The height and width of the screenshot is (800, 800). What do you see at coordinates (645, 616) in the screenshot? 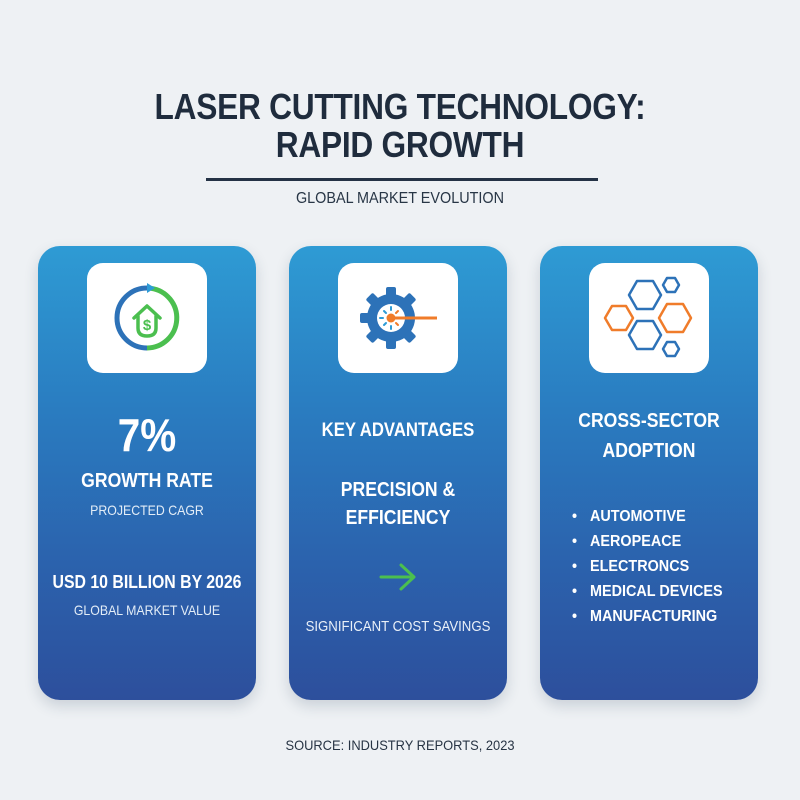
I see `list-item: • MANUFACTURING` at bounding box center [645, 616].